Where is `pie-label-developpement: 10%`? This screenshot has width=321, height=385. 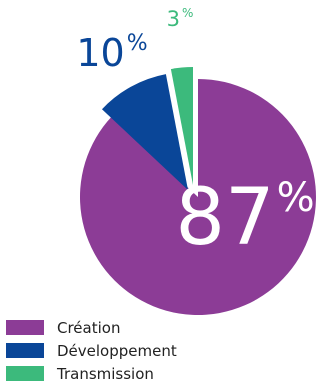
pie-label-developpement: 10% is located at coordinates (111, 53).